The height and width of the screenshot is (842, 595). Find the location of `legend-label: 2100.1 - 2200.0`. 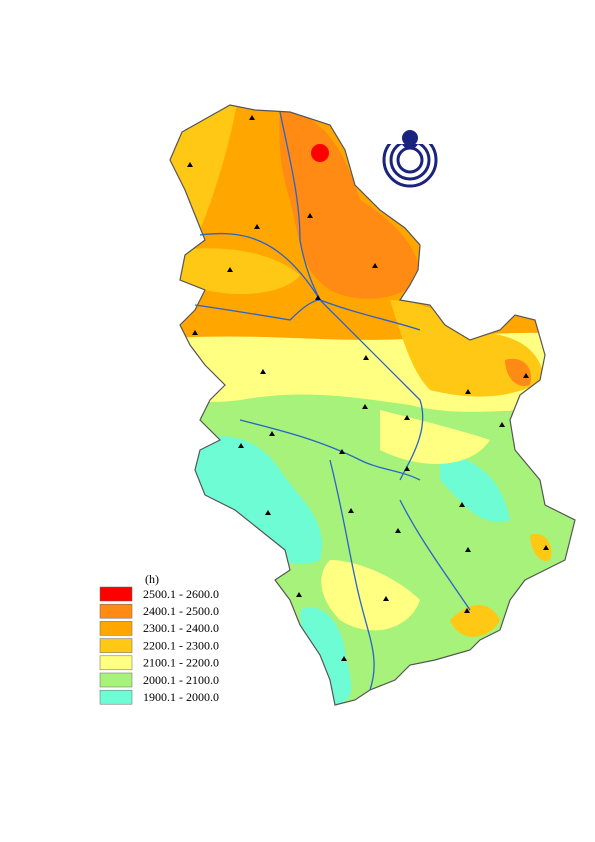

legend-label: 2100.1 - 2200.0 is located at coordinates (181, 663).